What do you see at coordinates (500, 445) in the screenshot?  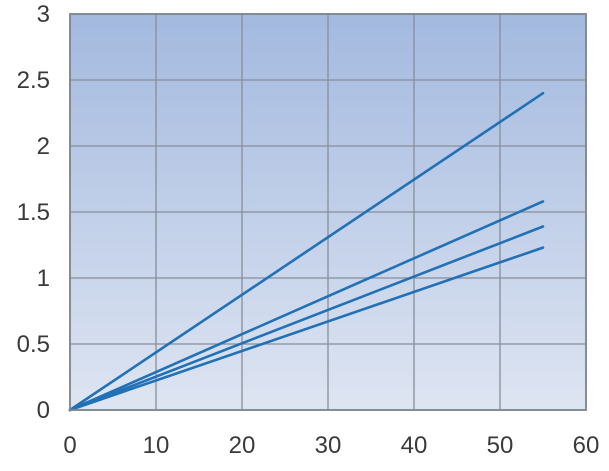 I see `x-tick-label: 50` at bounding box center [500, 445].